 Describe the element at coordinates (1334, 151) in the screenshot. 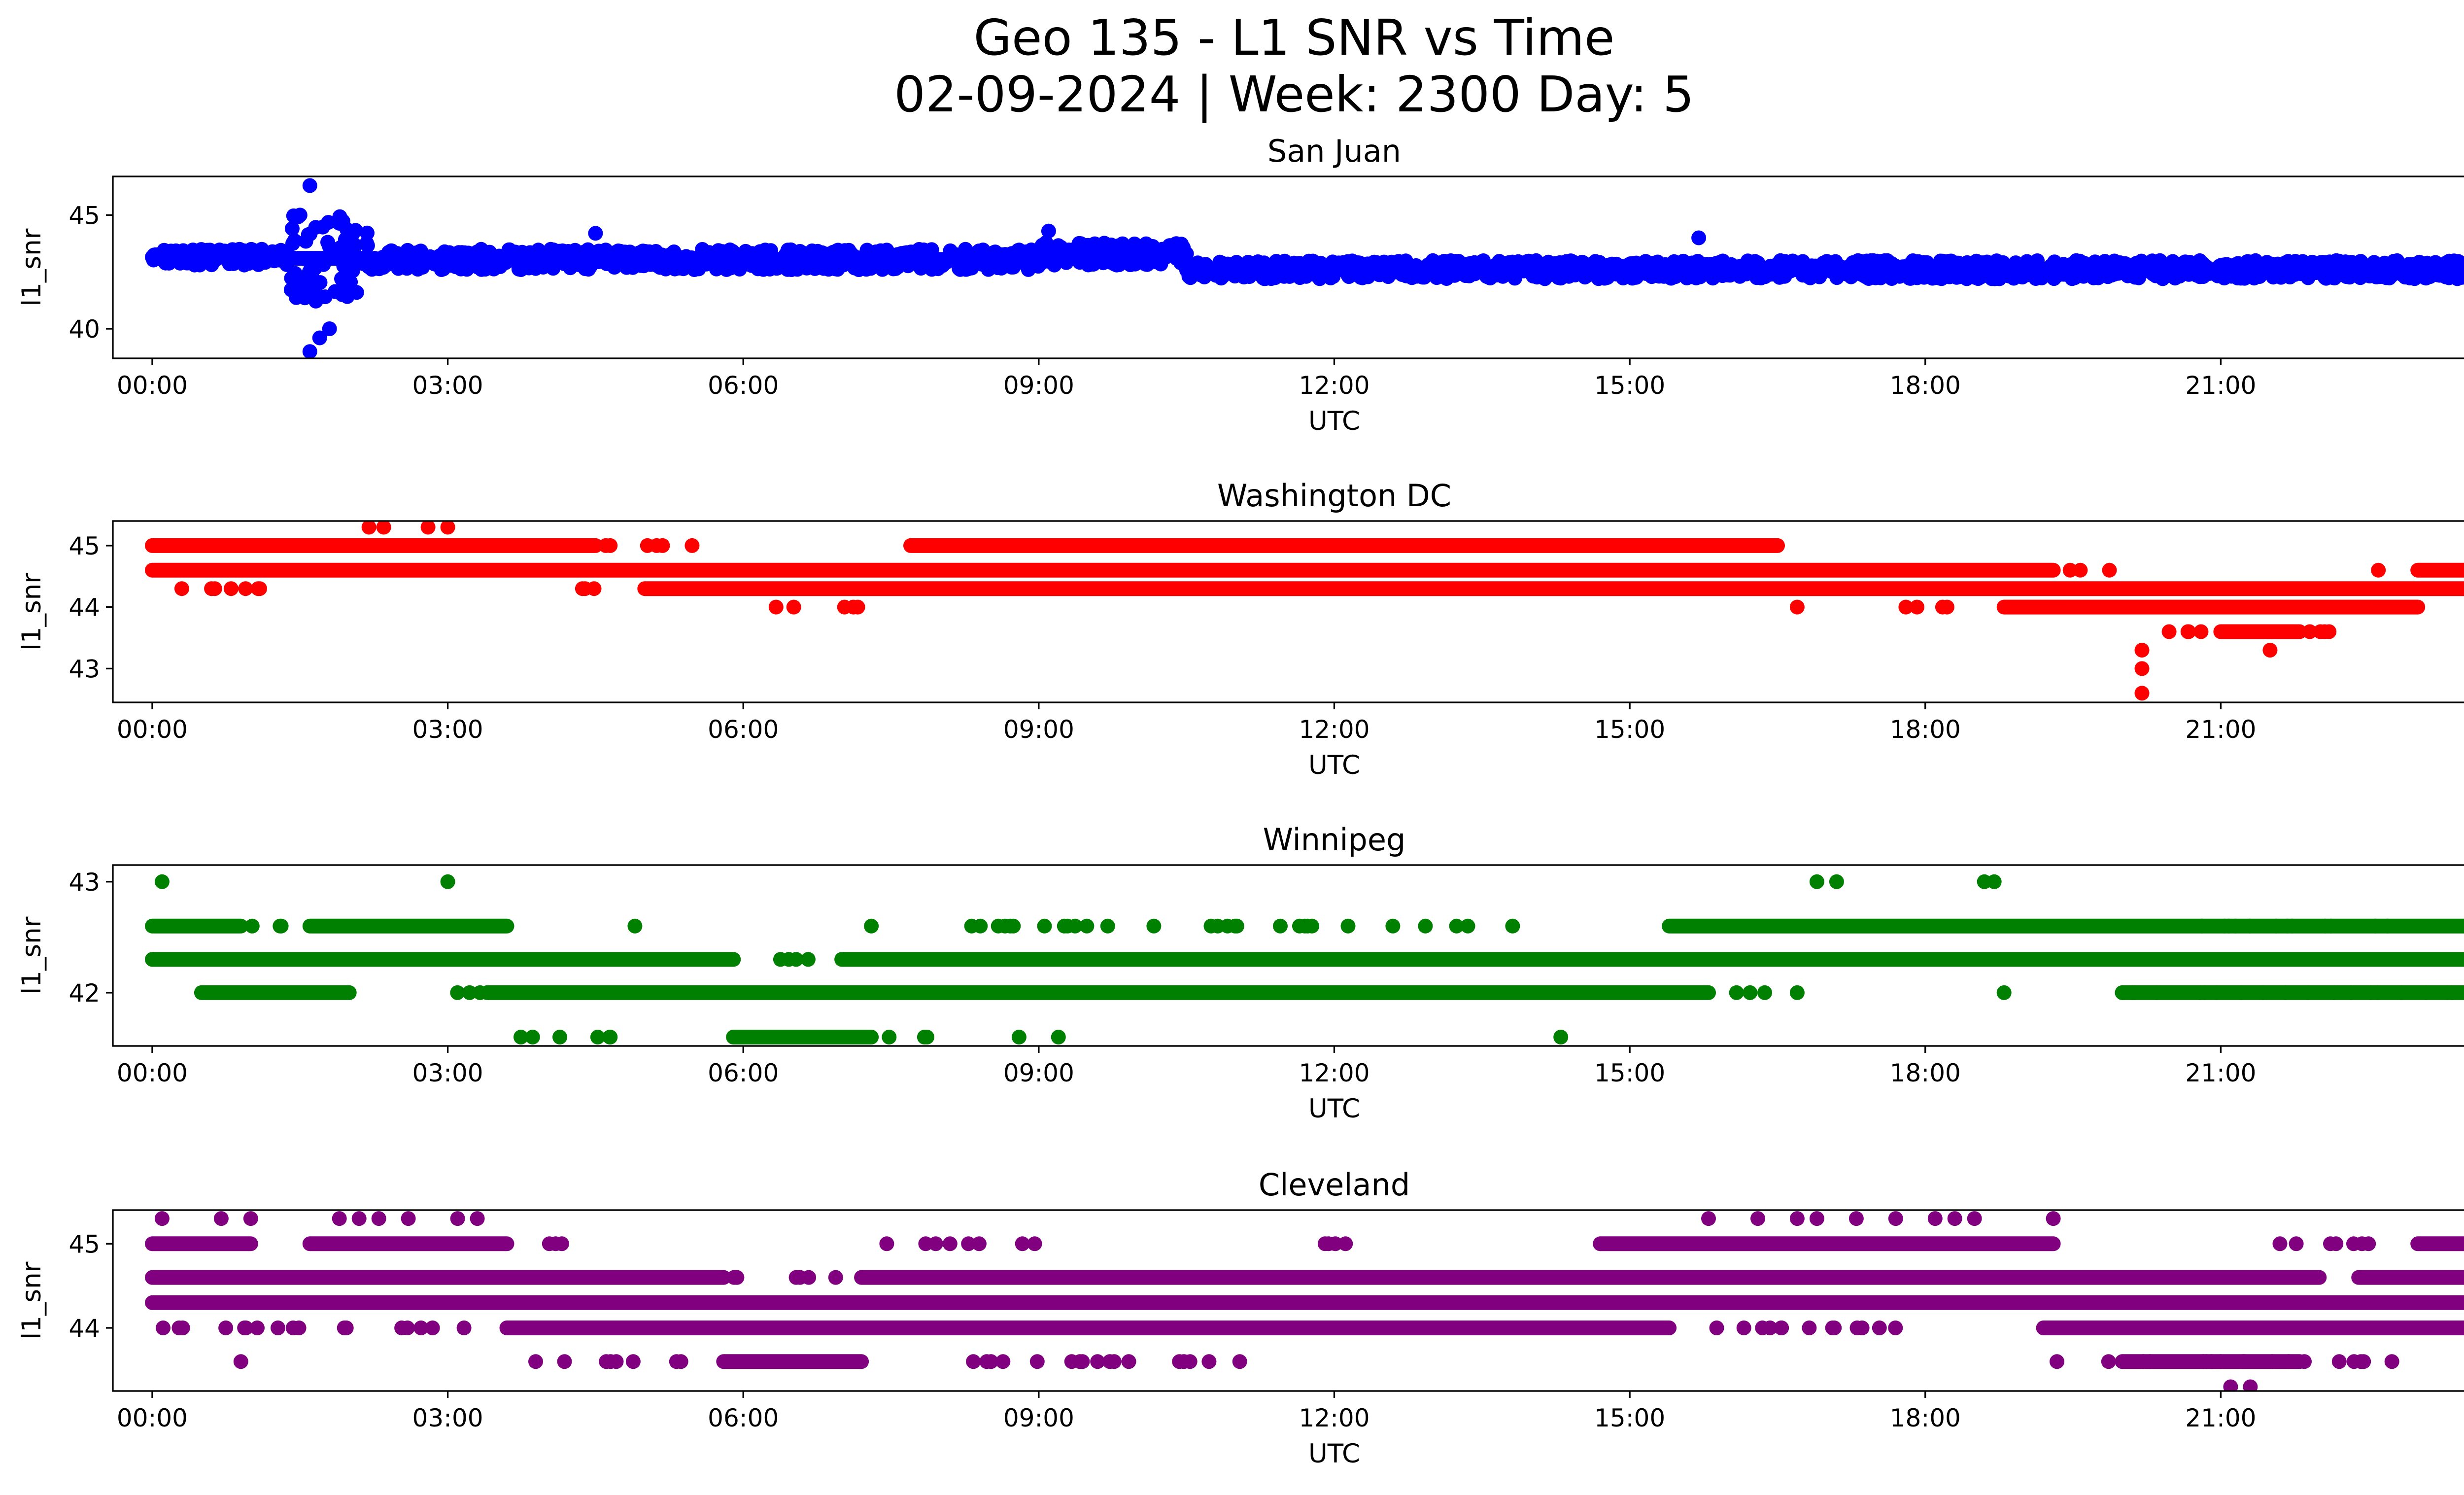

I see `panel-san-juan-title: San Juan` at that location.